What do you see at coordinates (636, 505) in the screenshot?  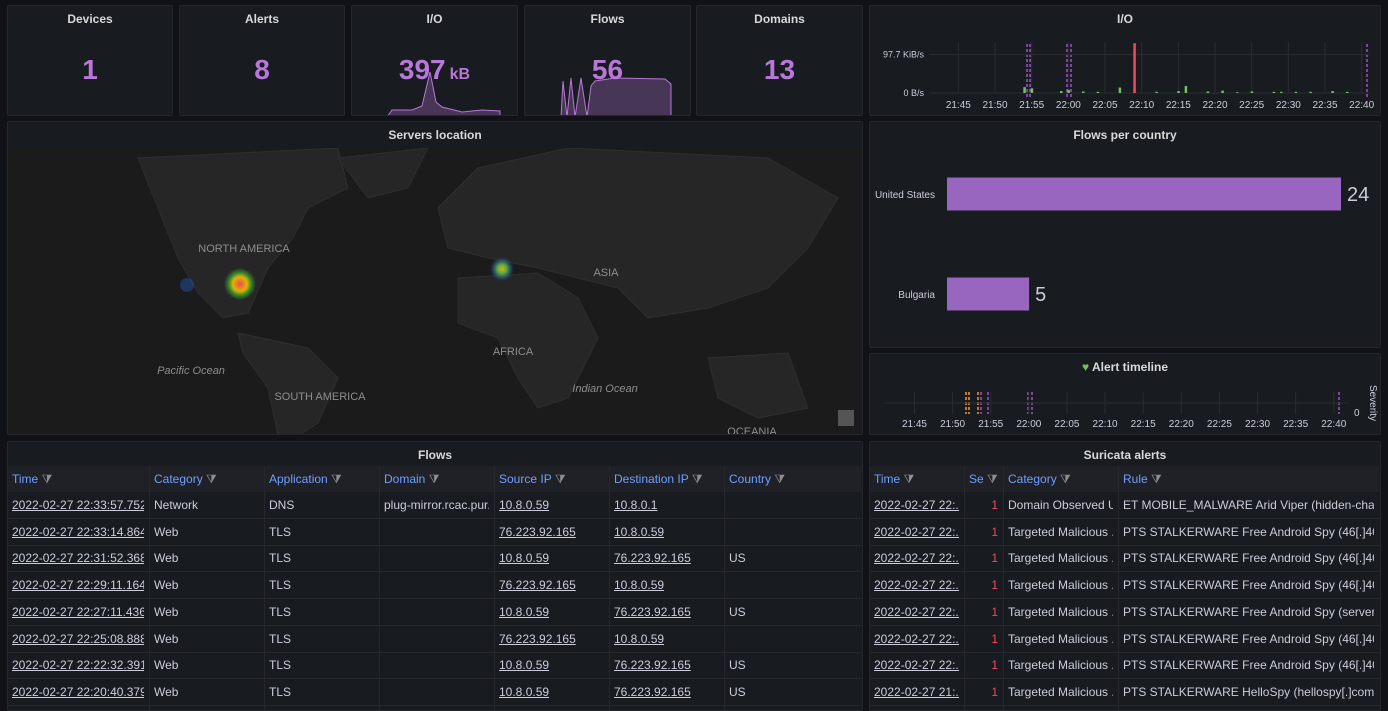 I see `table-cell: 10.8.0.1` at bounding box center [636, 505].